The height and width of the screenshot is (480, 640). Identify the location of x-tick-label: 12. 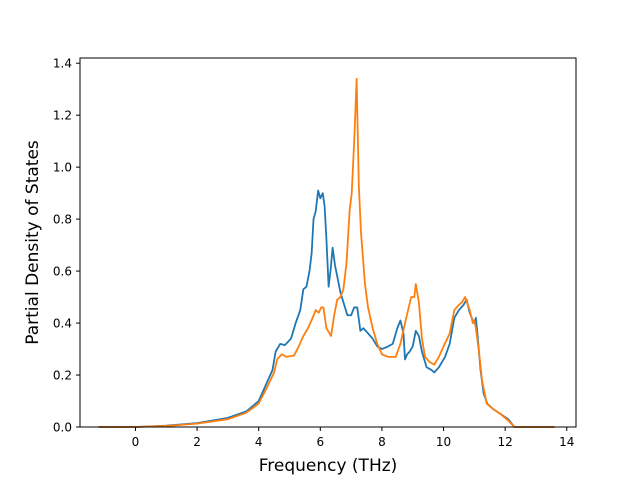
(505, 442).